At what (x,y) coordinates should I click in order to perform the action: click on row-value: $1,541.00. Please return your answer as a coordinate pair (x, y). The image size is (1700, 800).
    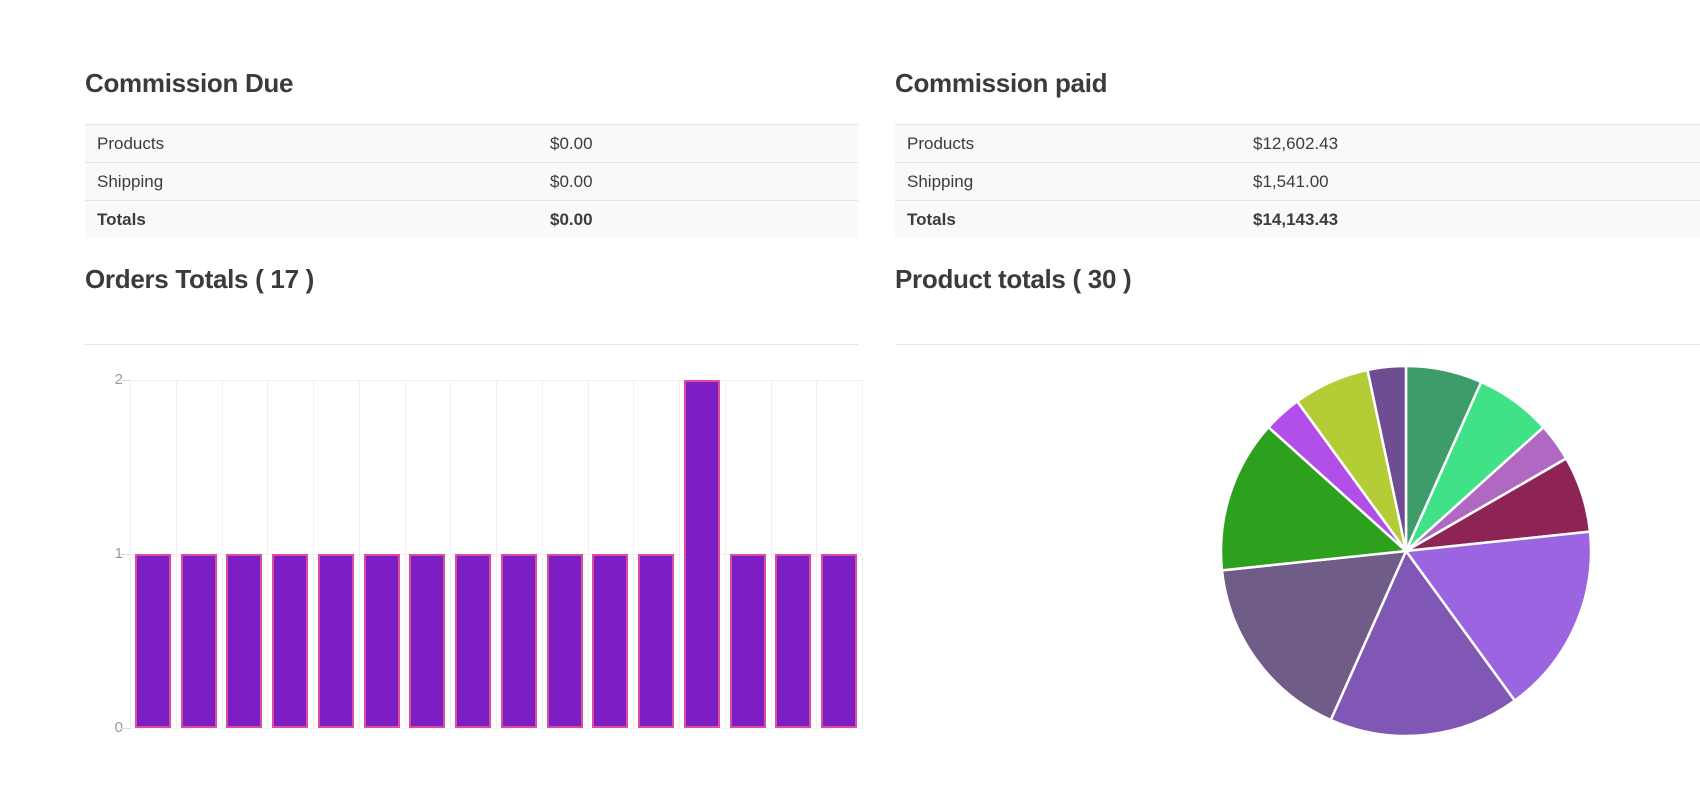
    Looking at the image, I should click on (1291, 181).